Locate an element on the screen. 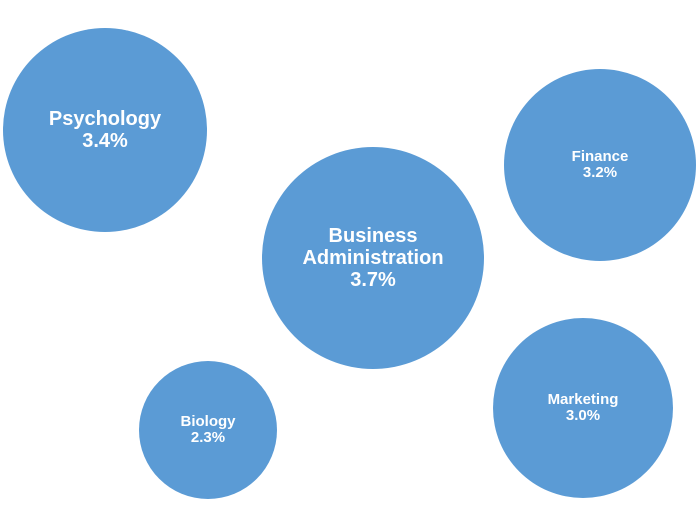 The height and width of the screenshot is (514, 697). bubble: Biology 2.3% is located at coordinates (208, 430).